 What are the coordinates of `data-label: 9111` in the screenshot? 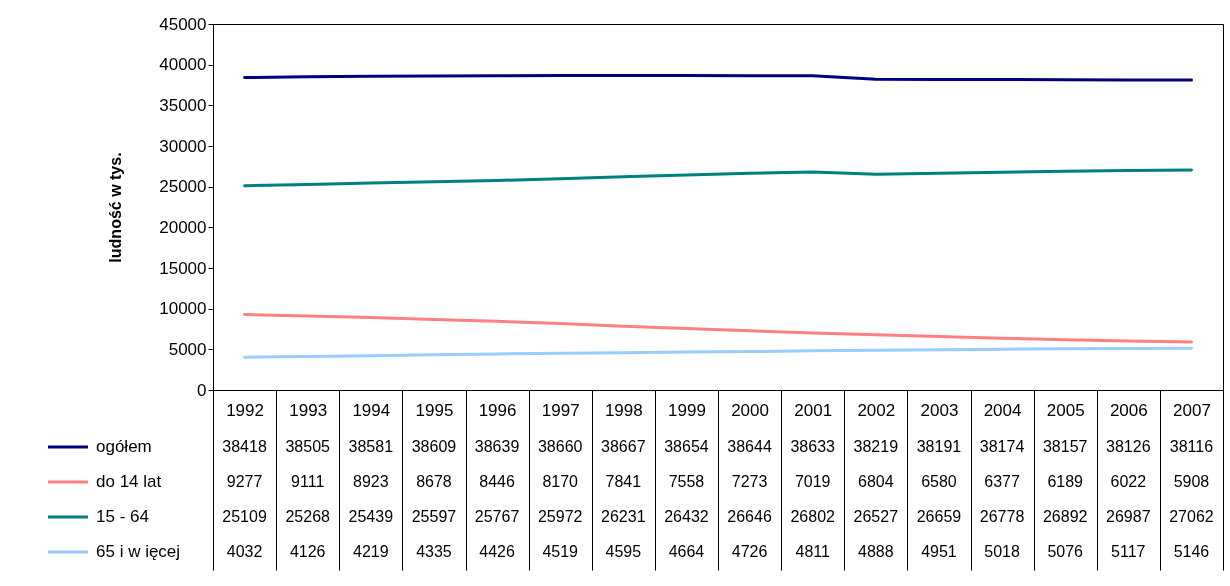 It's located at (308, 481).